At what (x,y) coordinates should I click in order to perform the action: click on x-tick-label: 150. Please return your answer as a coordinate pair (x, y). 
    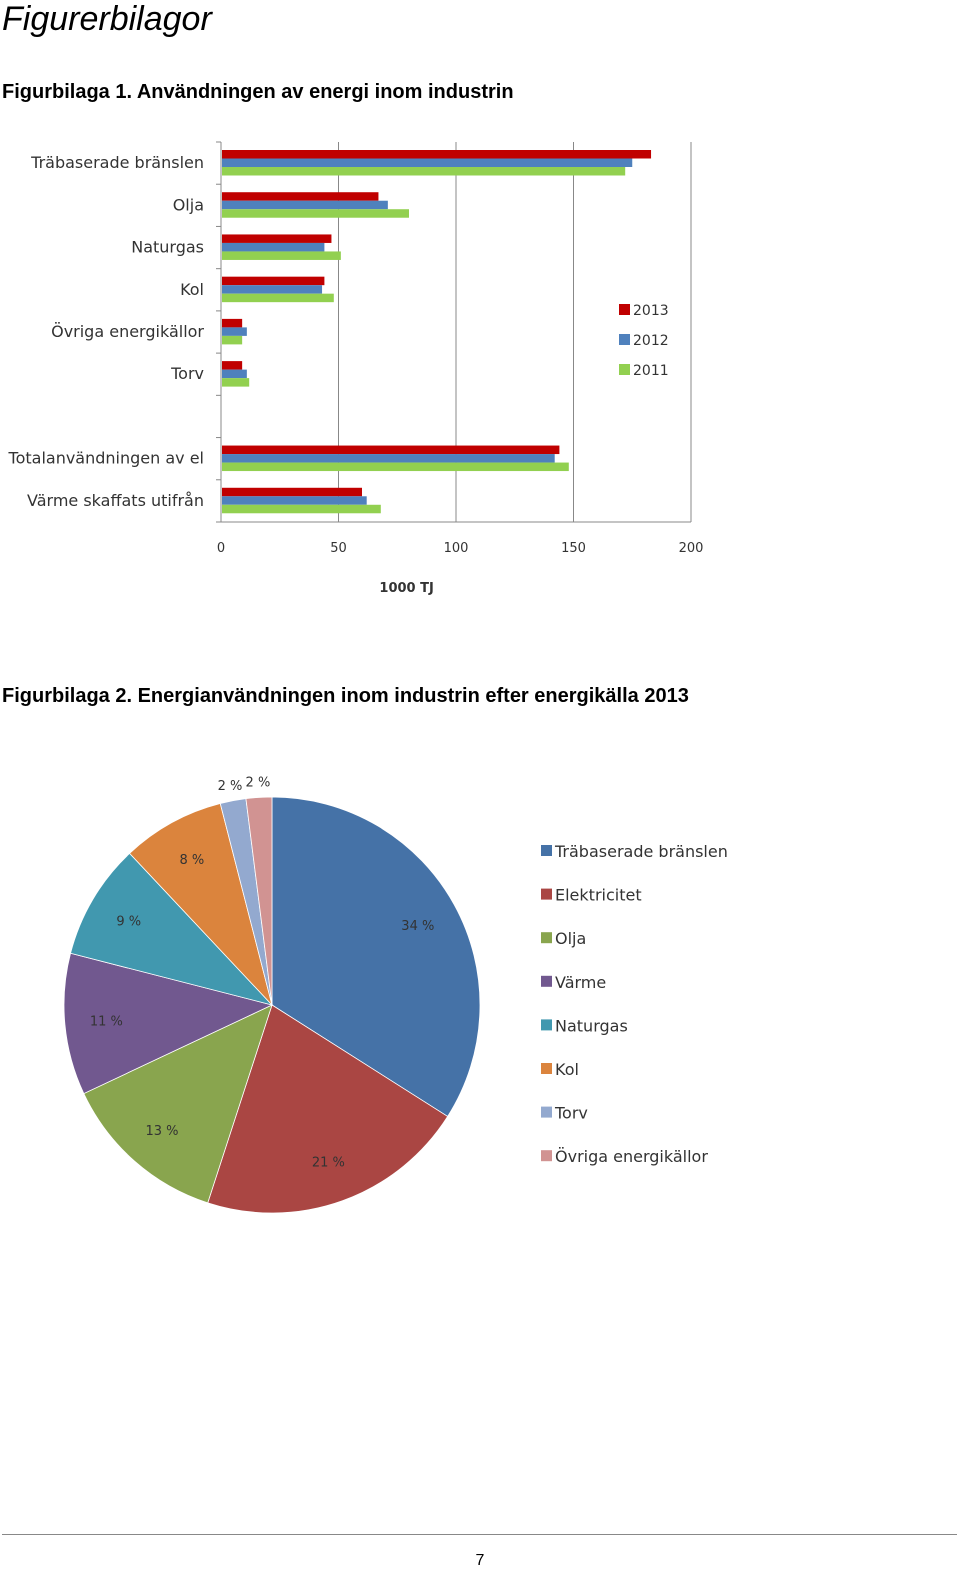
    Looking at the image, I should click on (573, 548).